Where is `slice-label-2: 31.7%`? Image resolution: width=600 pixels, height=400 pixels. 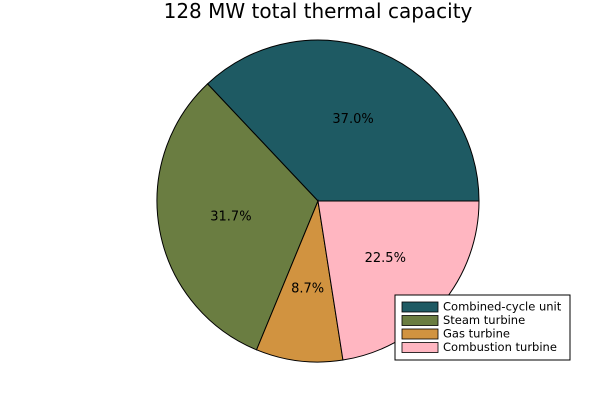
slice-label-2: 31.7% is located at coordinates (230, 217).